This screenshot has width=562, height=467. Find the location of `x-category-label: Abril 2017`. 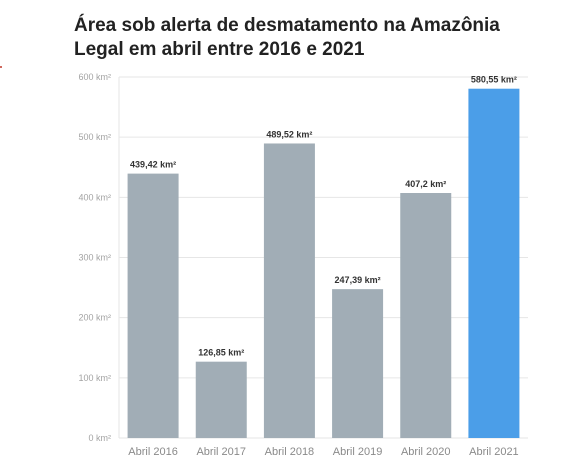

x-category-label: Abril 2017 is located at coordinates (221, 452).